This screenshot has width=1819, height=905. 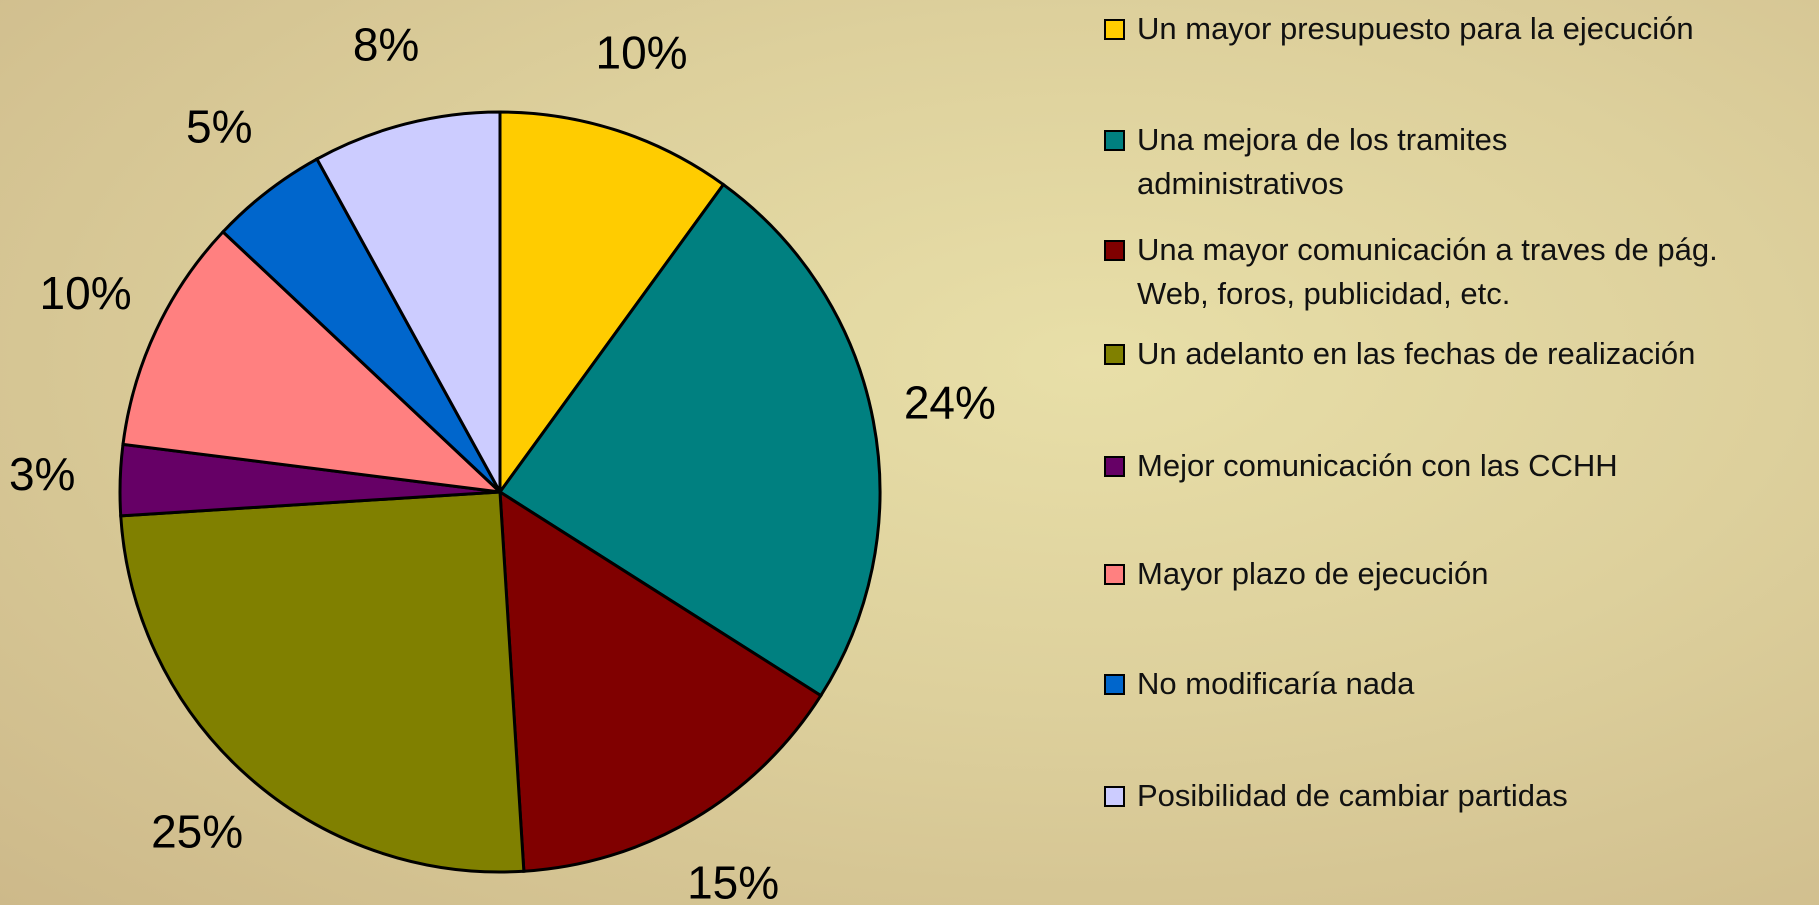 What do you see at coordinates (950, 402) in the screenshot?
I see `value-label: 24%` at bounding box center [950, 402].